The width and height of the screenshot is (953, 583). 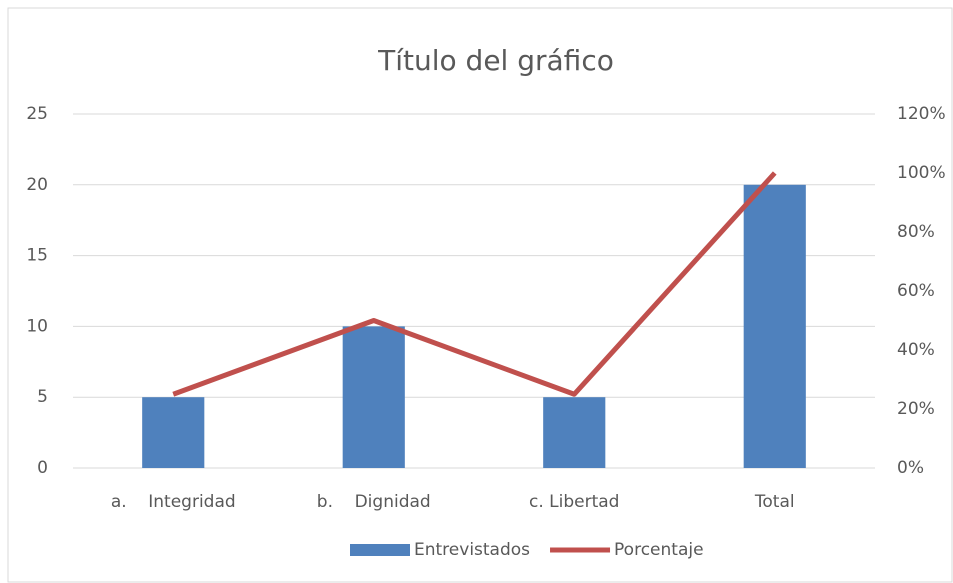 What do you see at coordinates (374, 502) in the screenshot?
I see `x-tick-label: b. Dignidad` at bounding box center [374, 502].